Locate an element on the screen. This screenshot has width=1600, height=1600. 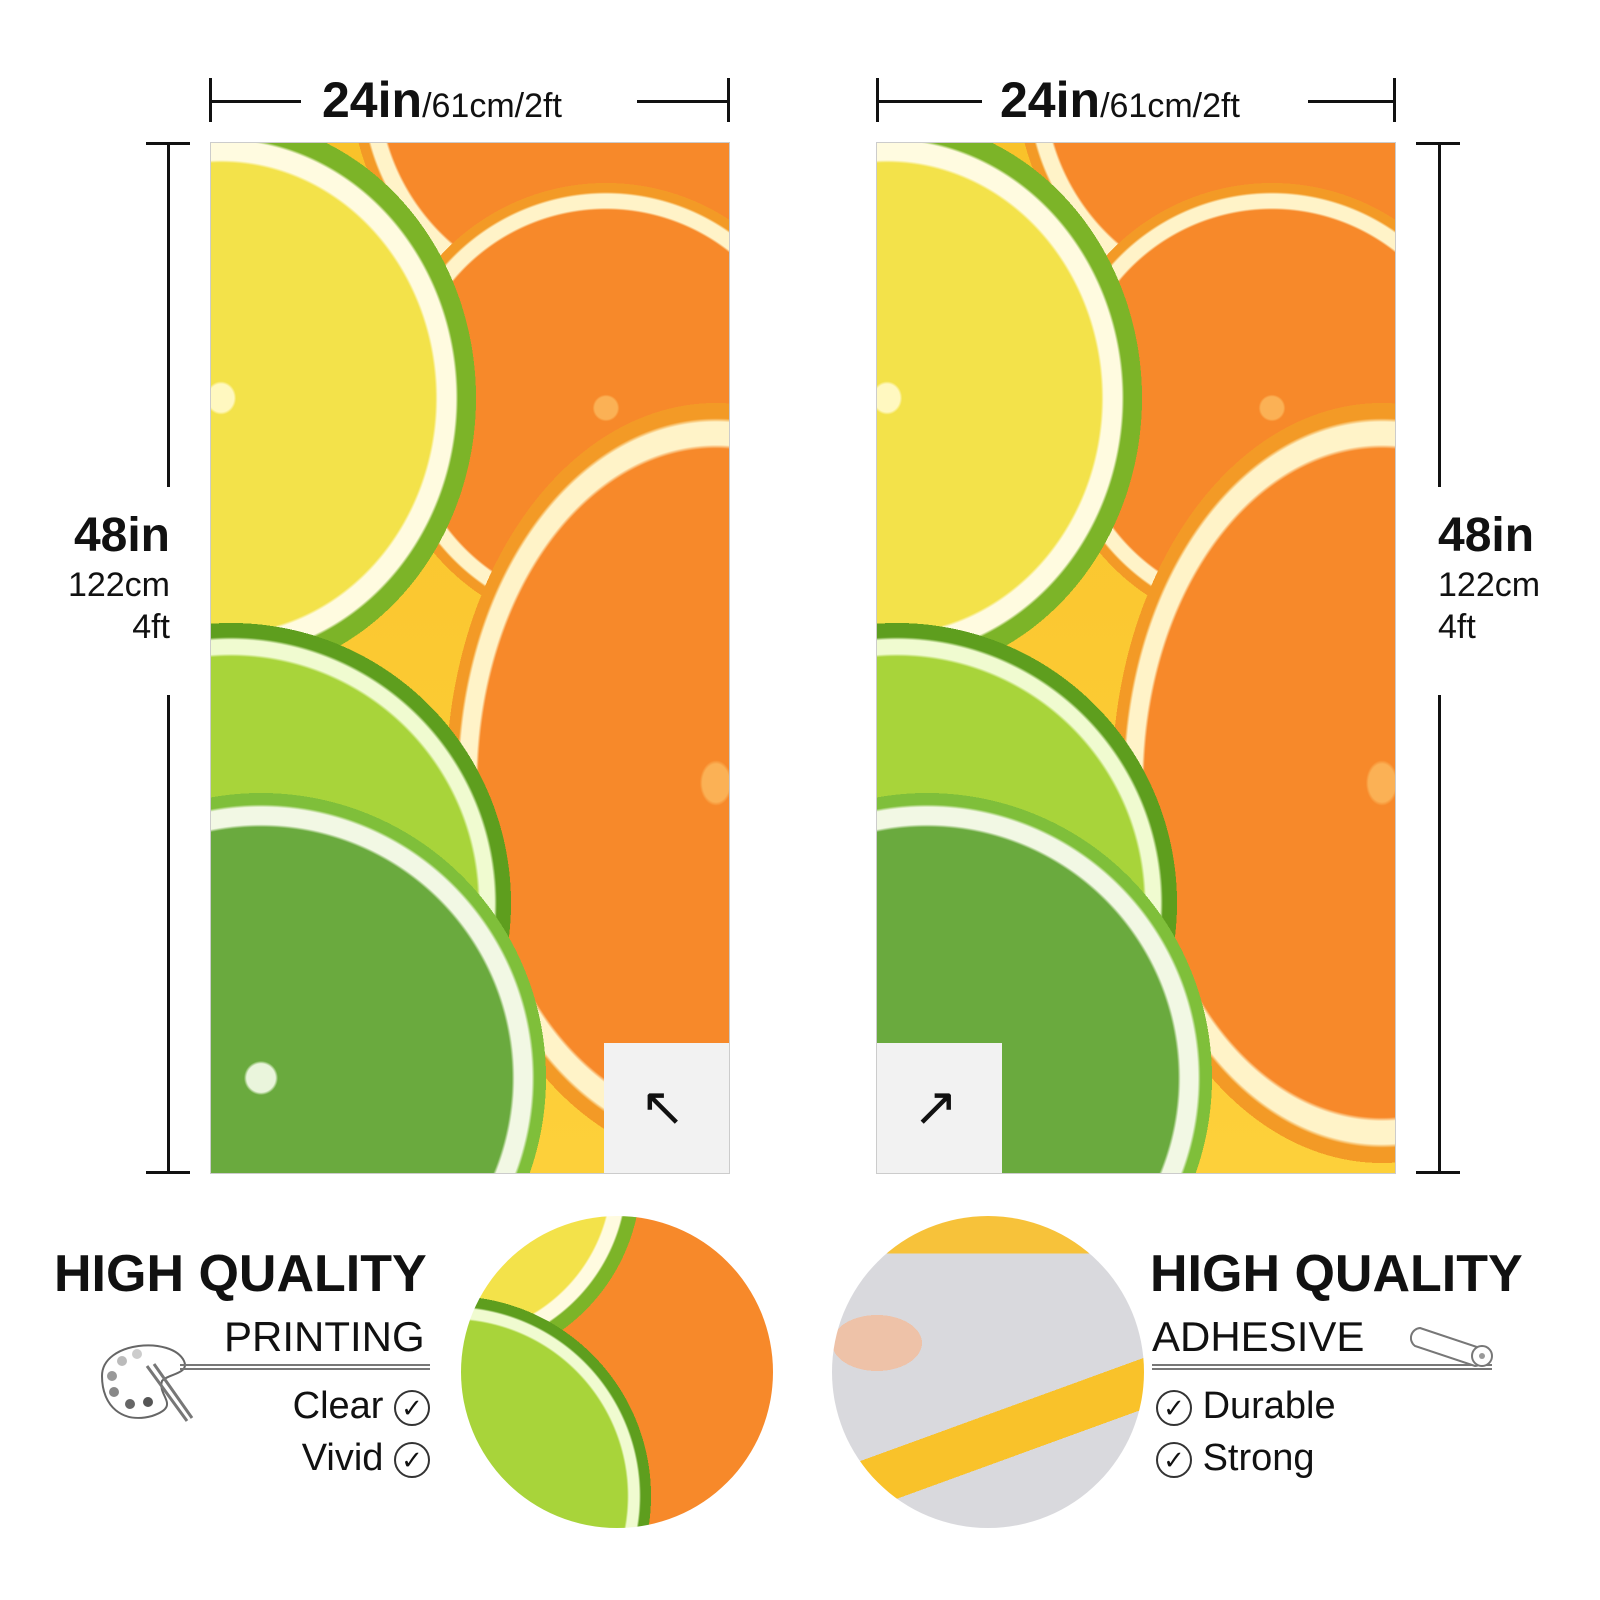
left-width-sub: /61cm/2ft is located at coordinates (492, 106).